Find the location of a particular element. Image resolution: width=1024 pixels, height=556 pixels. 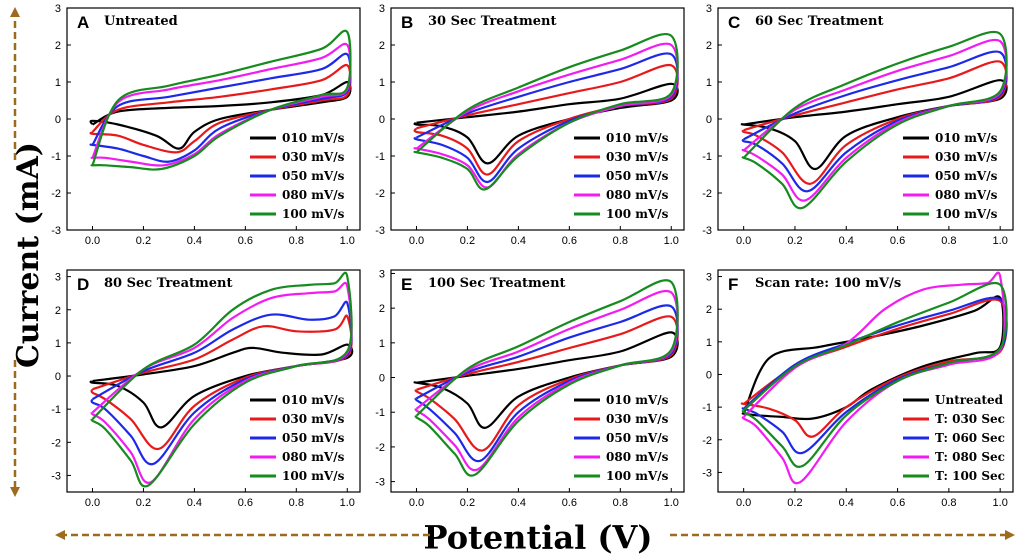

panel-title: 60 Sec Treatment is located at coordinates (819, 21).